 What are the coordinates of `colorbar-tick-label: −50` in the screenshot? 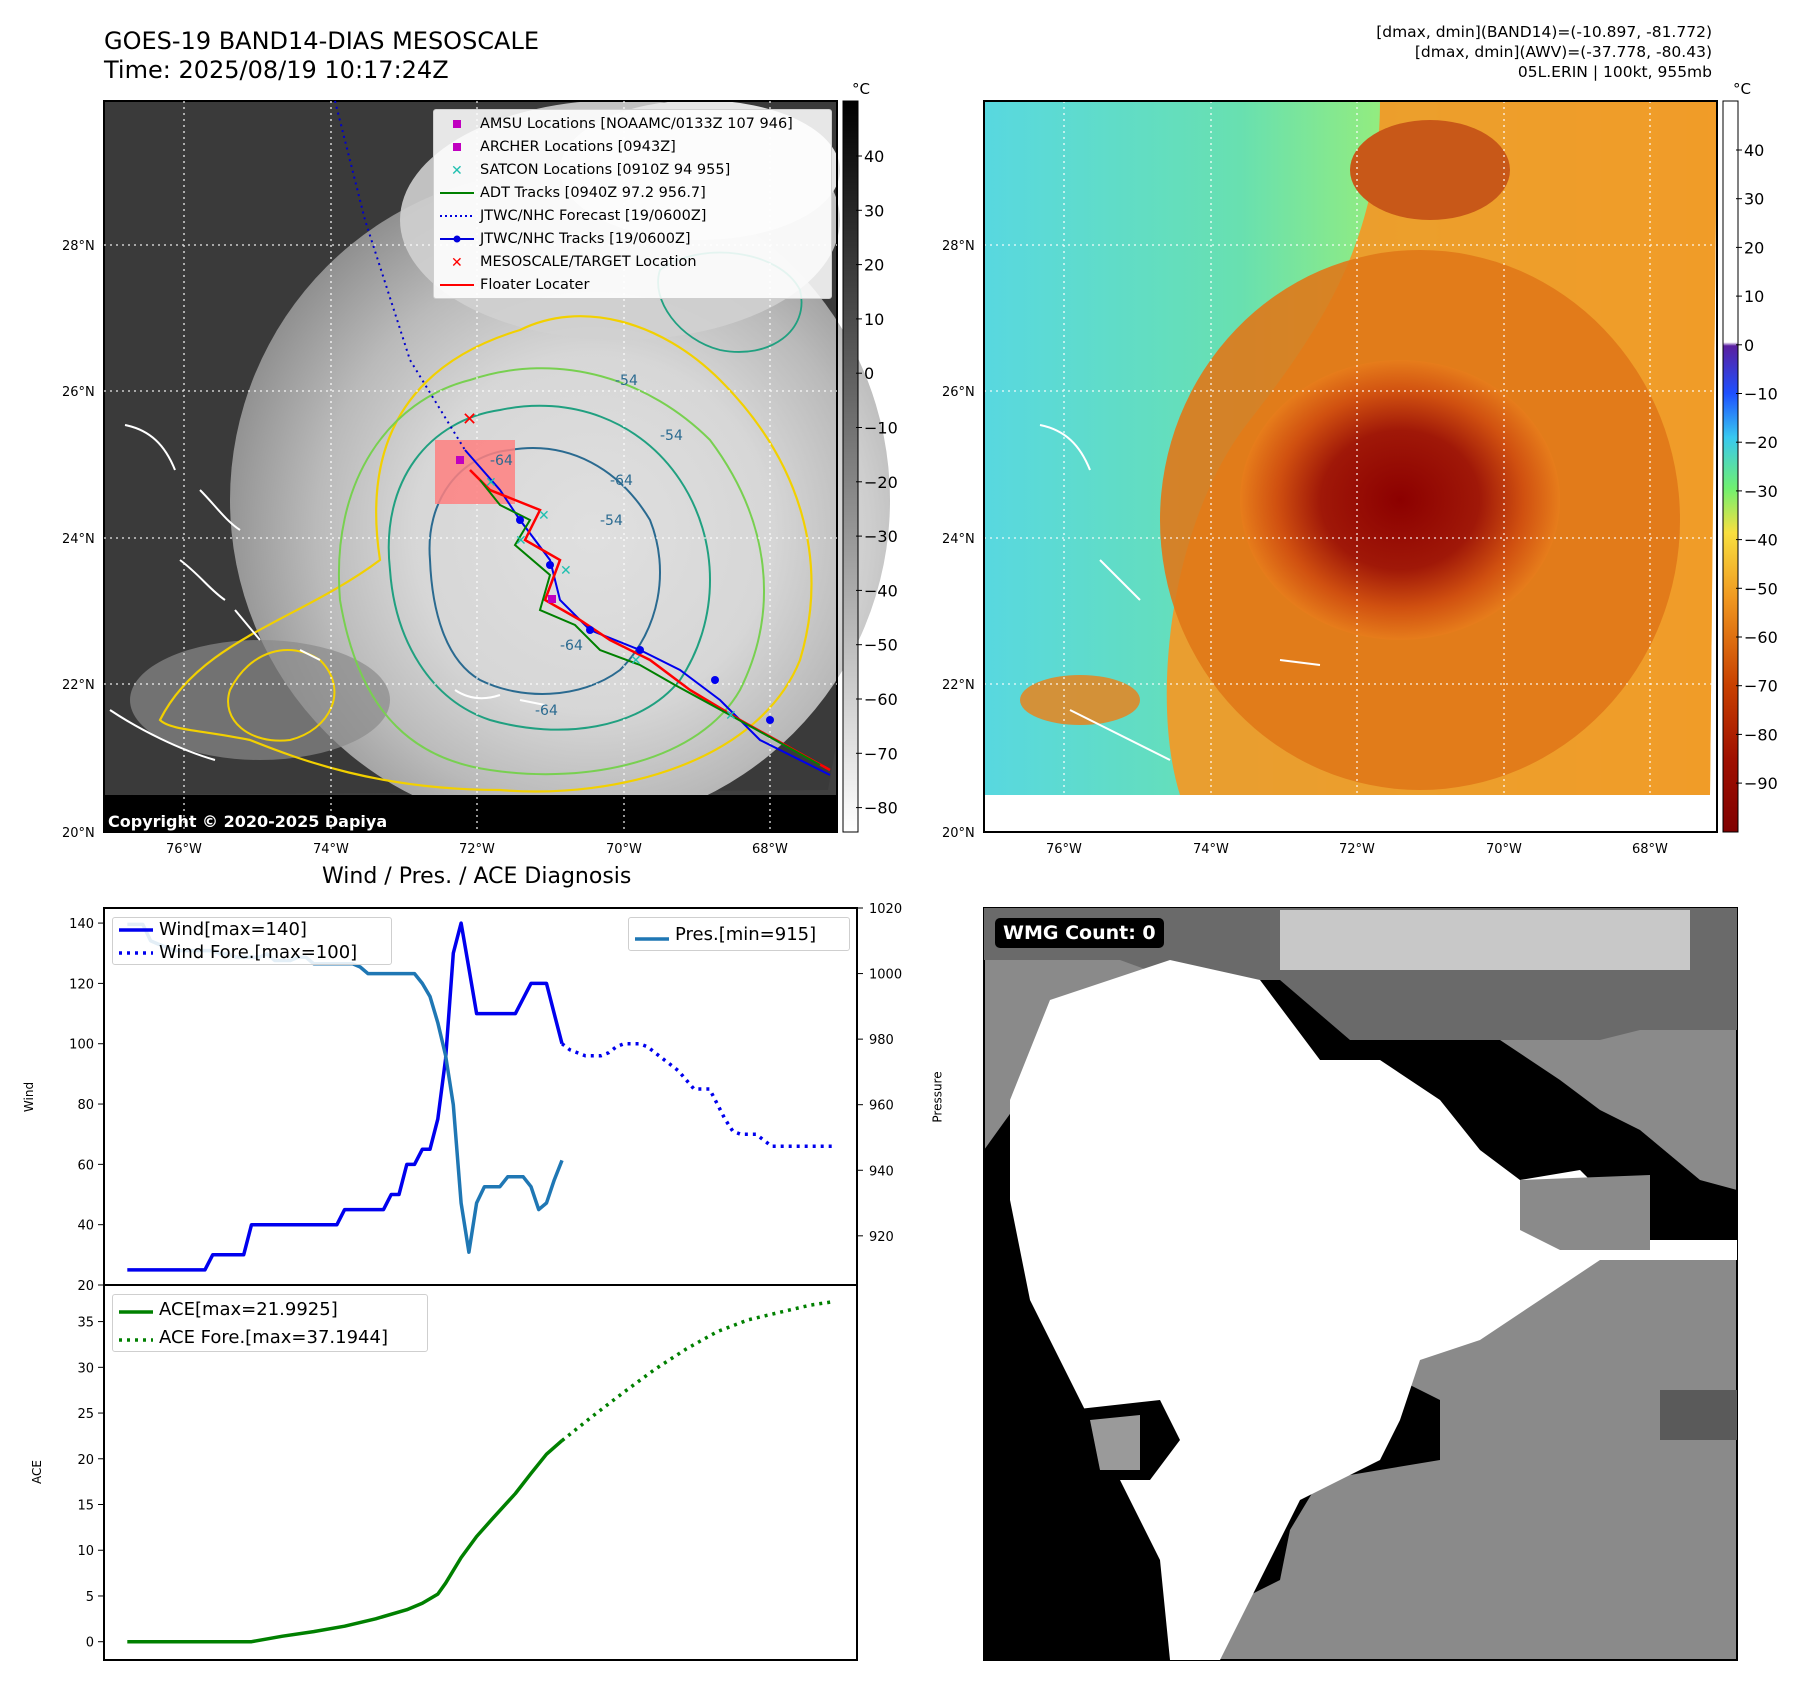 It's located at (1761, 588).